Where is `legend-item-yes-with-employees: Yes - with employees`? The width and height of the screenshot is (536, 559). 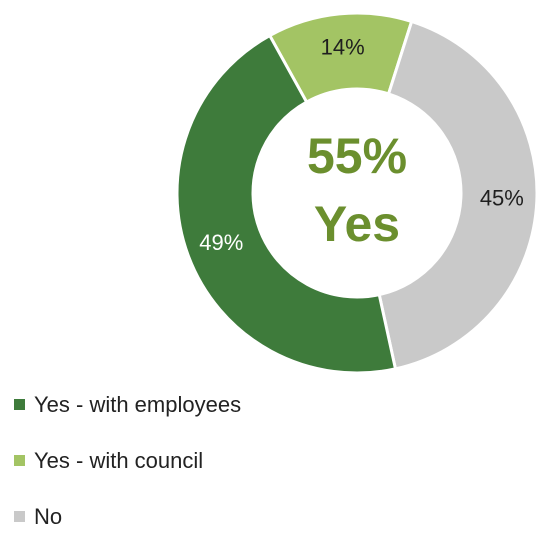 legend-item-yes-with-employees: Yes - with employees is located at coordinates (127, 404).